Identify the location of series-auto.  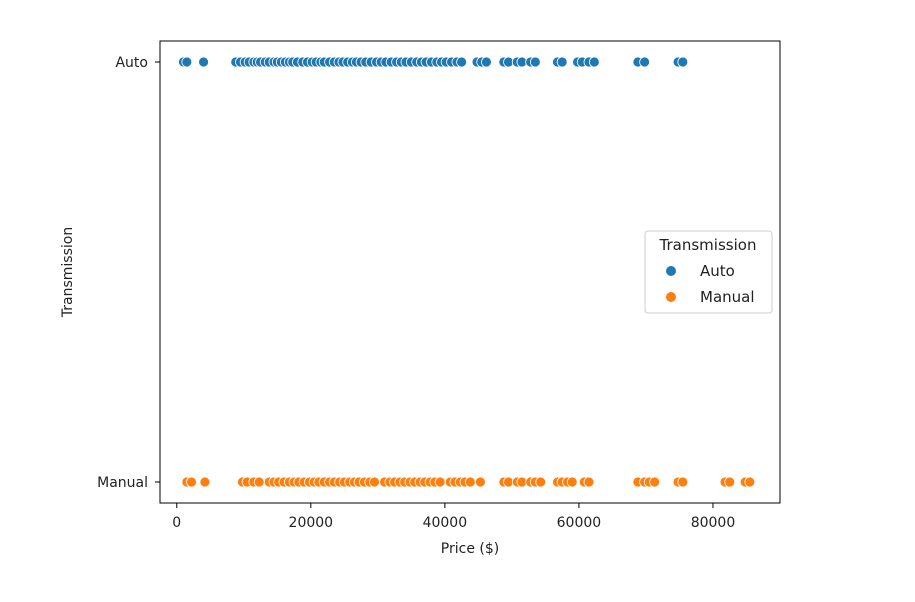
(433, 62).